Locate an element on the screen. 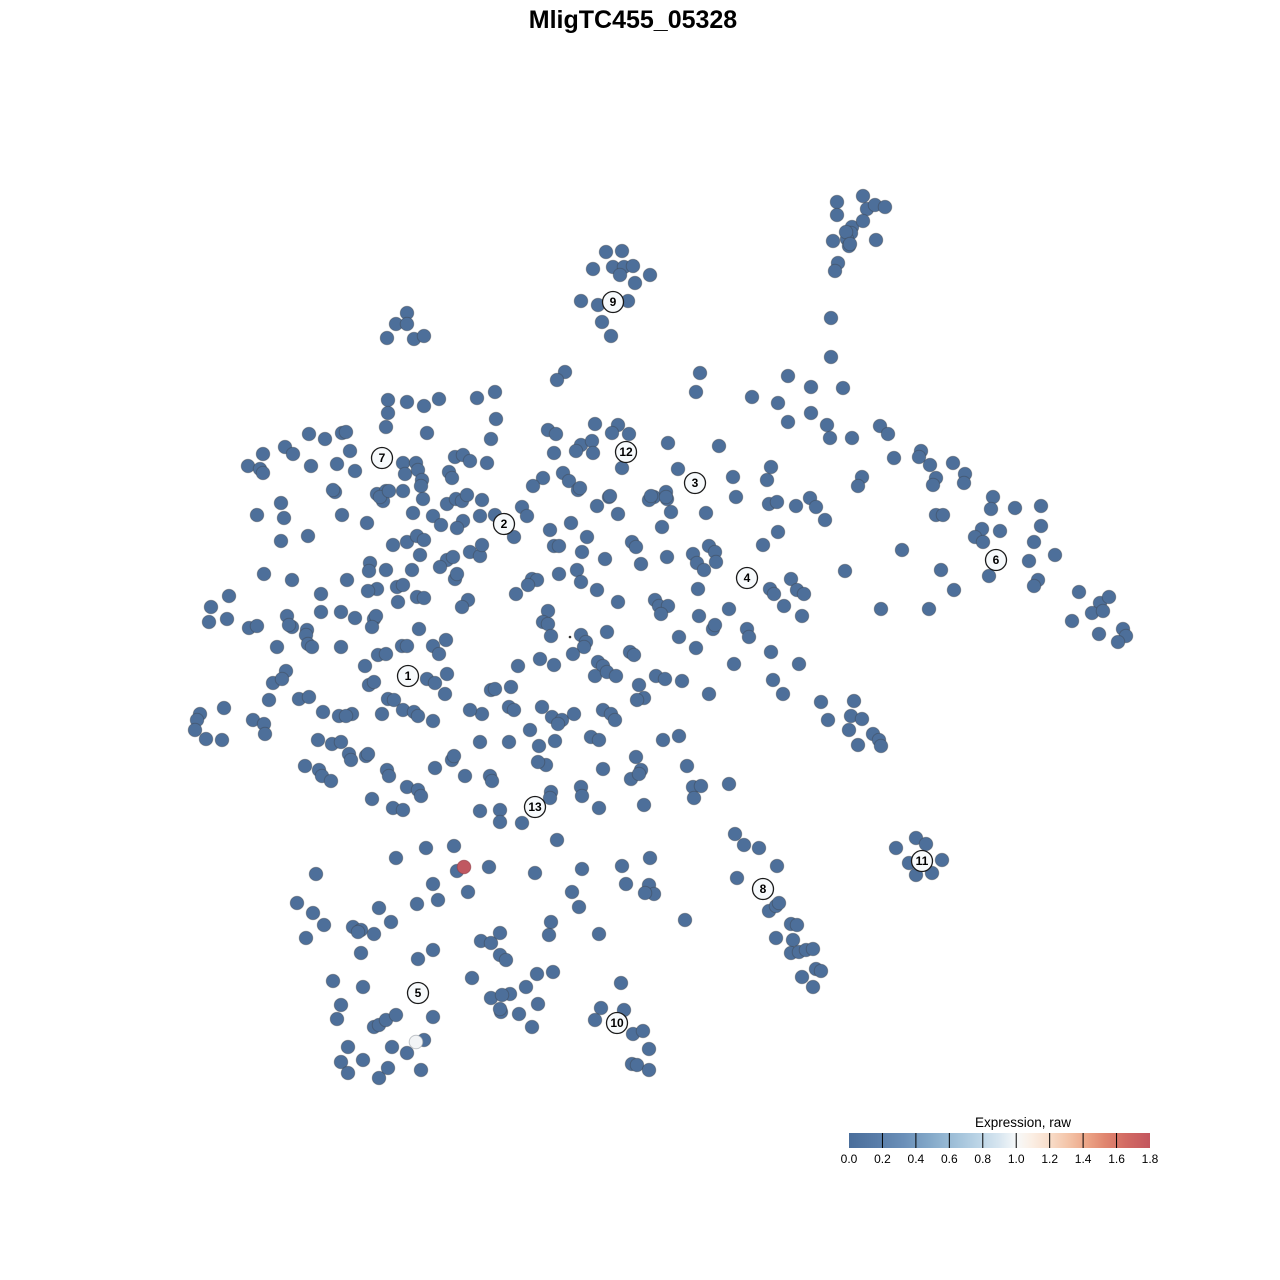  legend-tick-label: 0.6 is located at coordinates (949, 1159).